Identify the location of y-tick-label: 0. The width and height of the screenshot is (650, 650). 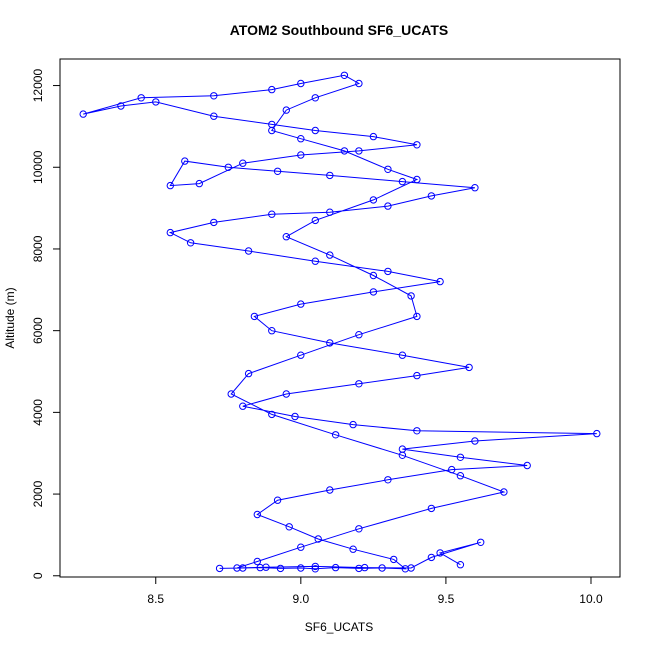
(38, 575).